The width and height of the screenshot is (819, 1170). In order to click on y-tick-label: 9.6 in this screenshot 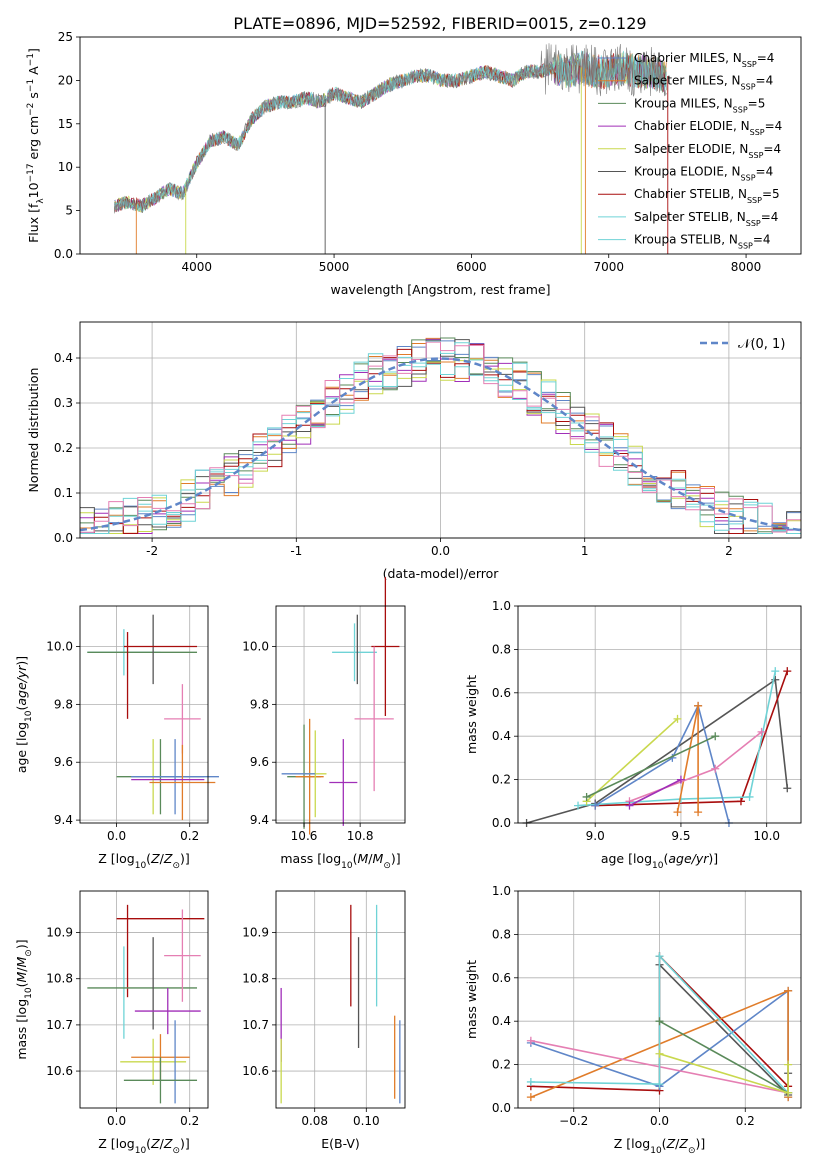, I will do `click(63, 762)`.